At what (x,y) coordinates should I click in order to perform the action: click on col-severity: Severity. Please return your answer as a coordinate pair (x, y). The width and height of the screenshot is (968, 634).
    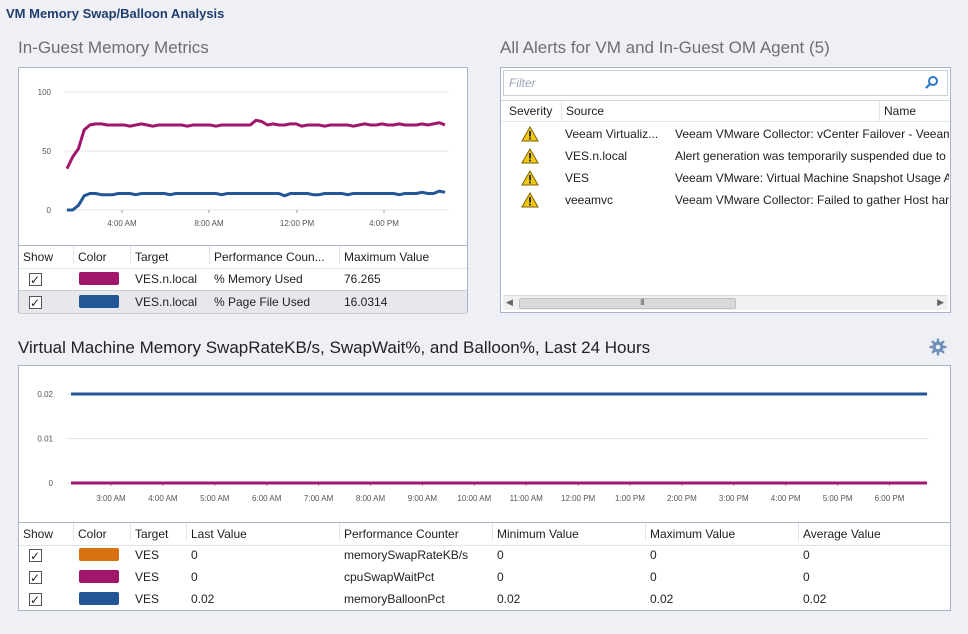
    Looking at the image, I should click on (531, 111).